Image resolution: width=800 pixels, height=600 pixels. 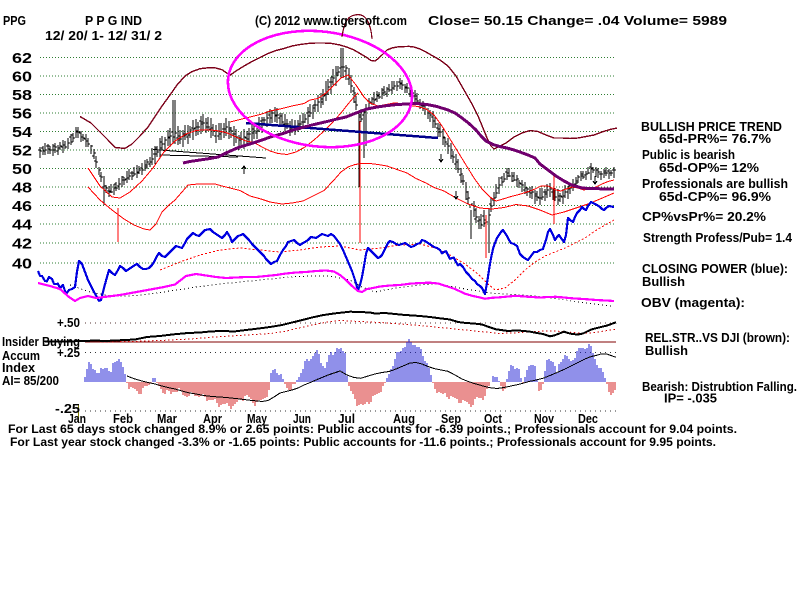 What do you see at coordinates (22, 244) in the screenshot?
I see `svg-text: 42` at bounding box center [22, 244].